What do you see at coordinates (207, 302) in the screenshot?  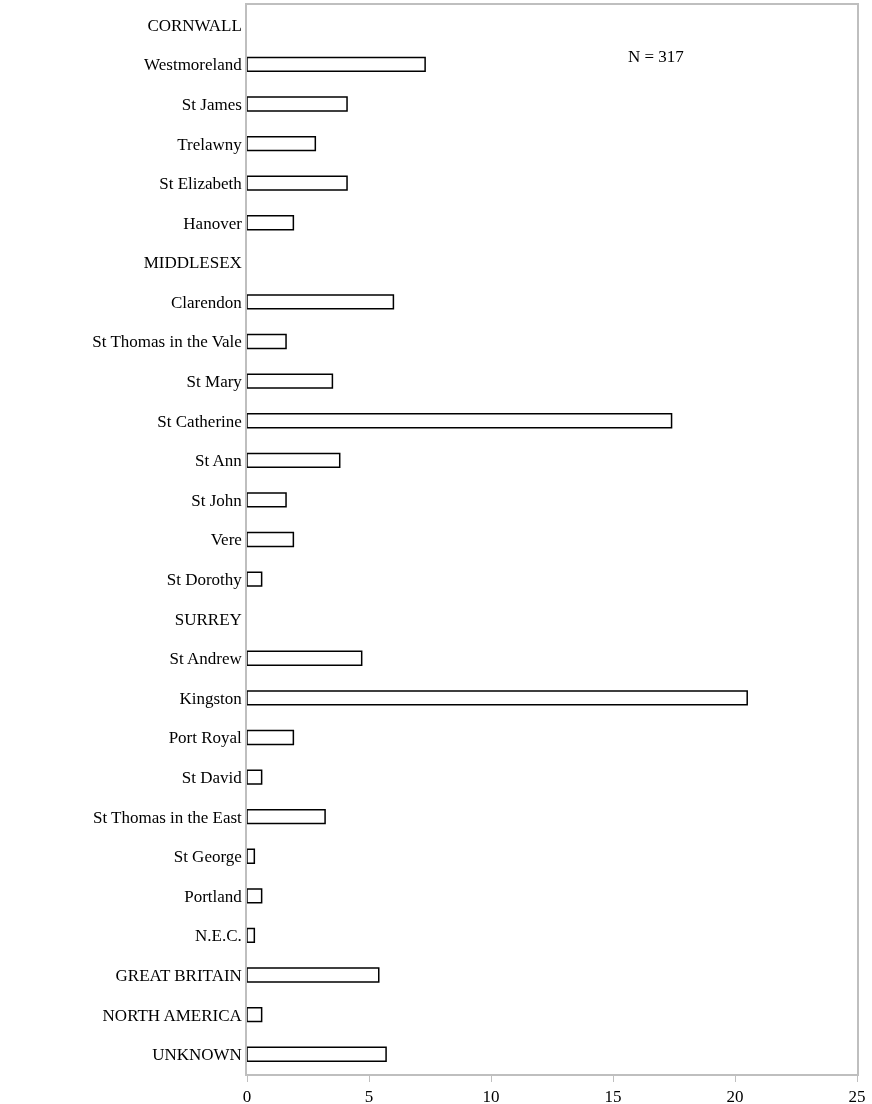 I see `y-tick-label: Clarendon` at bounding box center [207, 302].